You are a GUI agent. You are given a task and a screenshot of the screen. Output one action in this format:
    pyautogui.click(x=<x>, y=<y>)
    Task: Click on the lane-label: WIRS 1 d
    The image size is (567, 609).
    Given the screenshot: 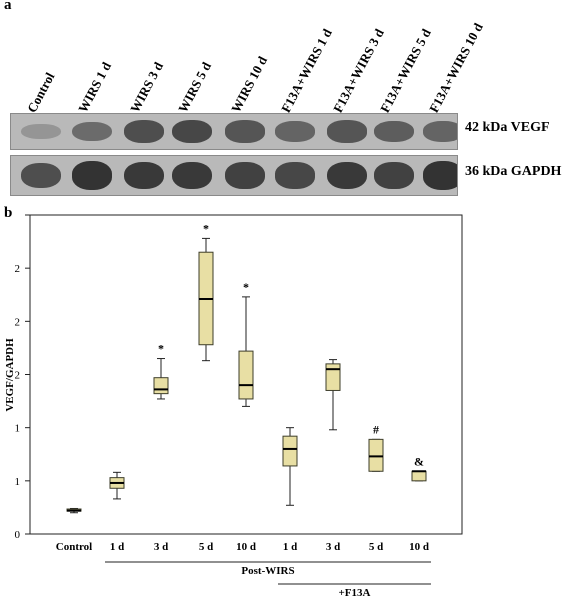 What is the action you would take?
    pyautogui.click(x=95, y=87)
    